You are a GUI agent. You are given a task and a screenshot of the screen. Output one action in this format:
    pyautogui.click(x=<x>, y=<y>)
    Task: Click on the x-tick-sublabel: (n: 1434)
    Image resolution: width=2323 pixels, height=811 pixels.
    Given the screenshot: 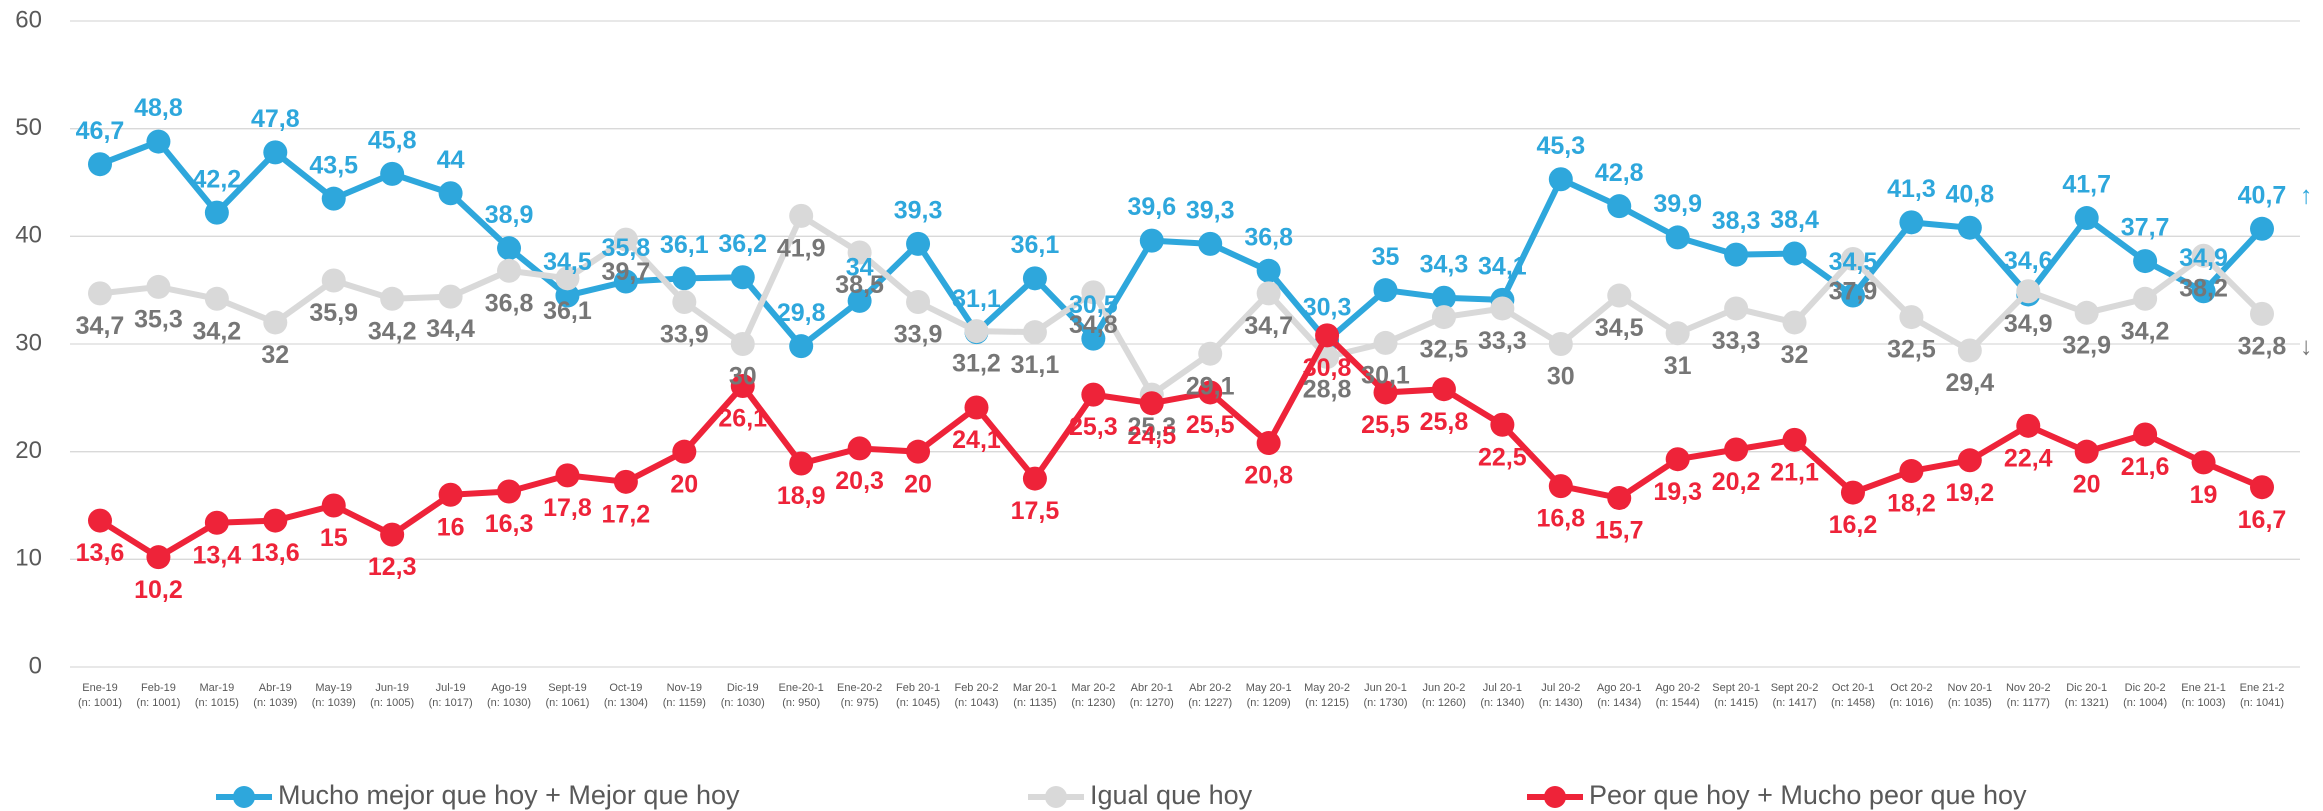 What is the action you would take?
    pyautogui.click(x=1619, y=703)
    